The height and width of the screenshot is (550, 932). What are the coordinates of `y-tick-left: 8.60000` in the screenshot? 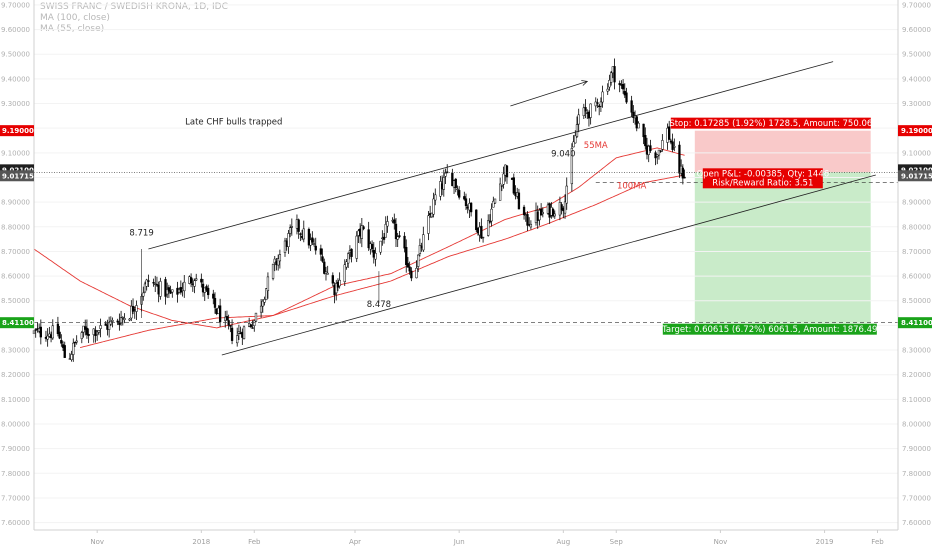 It's located at (15, 277).